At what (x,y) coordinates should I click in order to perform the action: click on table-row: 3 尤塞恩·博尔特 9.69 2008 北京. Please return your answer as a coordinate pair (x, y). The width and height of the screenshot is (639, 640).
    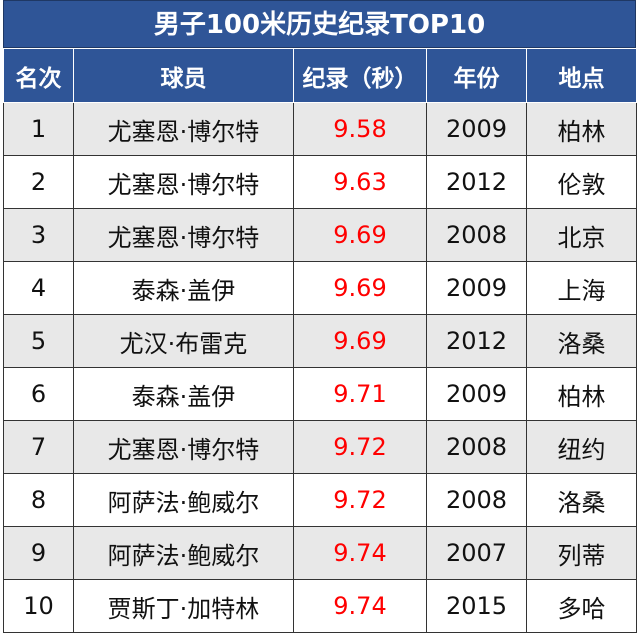
    Looking at the image, I should click on (320, 235).